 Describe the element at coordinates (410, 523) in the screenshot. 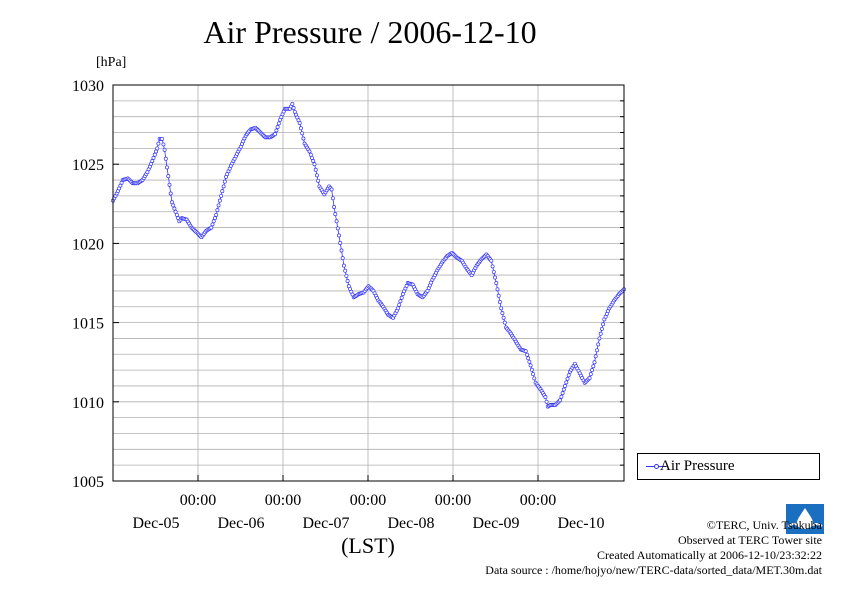

I see `x-day-label: Dec-08` at that location.